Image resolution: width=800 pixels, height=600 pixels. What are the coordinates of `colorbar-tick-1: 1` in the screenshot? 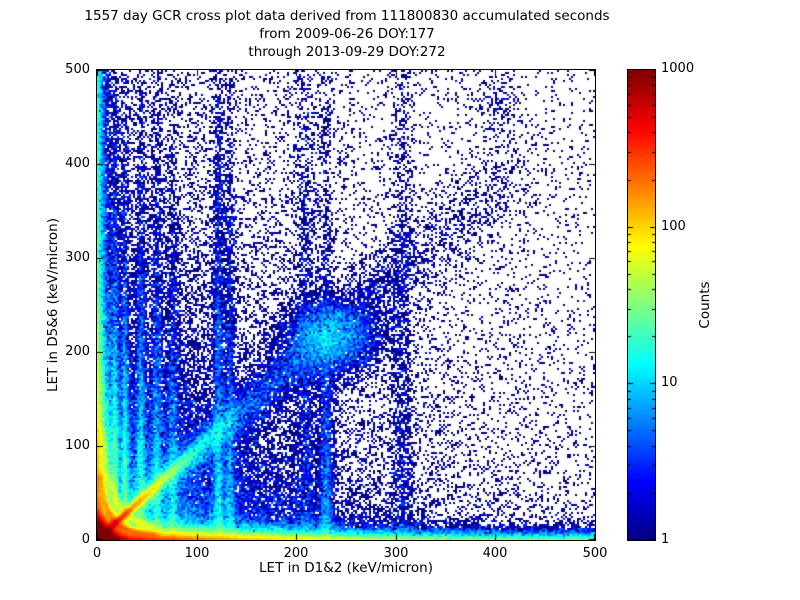 It's located at (665, 539).